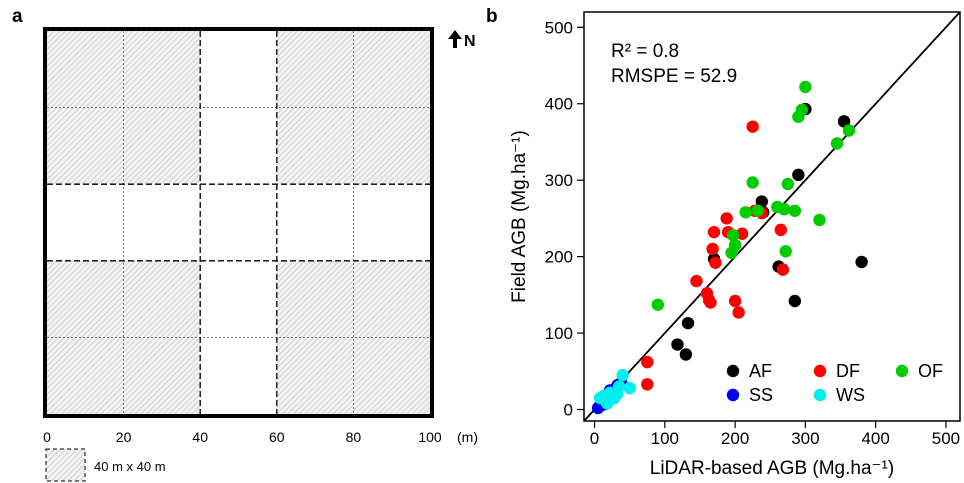 The width and height of the screenshot is (964, 483). What do you see at coordinates (850, 395) in the screenshot?
I see `legend-label: WS` at bounding box center [850, 395].